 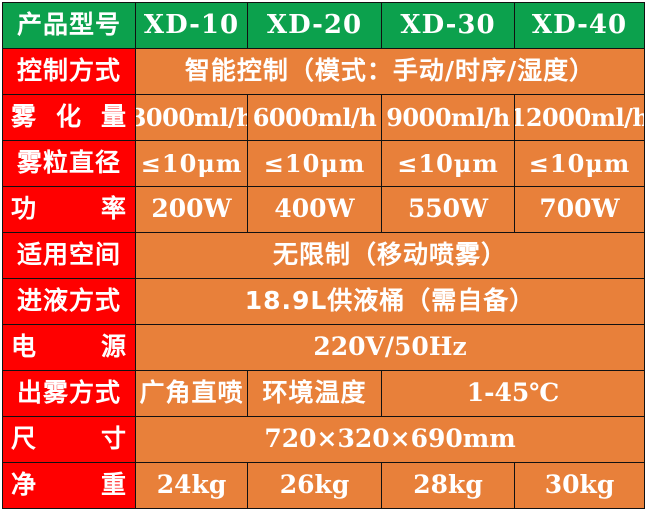 I want to click on row-label-spray-mode: 出雾方式, so click(x=69, y=393).